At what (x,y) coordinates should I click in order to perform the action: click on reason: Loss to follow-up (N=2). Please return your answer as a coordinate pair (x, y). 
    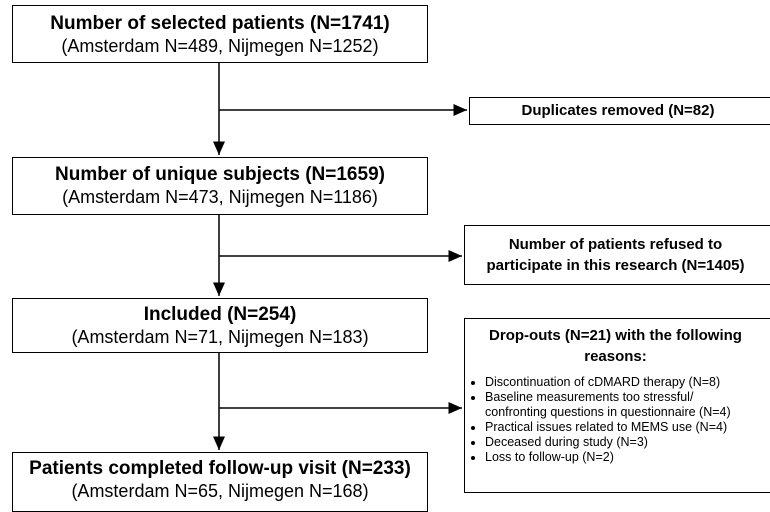
    Looking at the image, I should click on (625, 457).